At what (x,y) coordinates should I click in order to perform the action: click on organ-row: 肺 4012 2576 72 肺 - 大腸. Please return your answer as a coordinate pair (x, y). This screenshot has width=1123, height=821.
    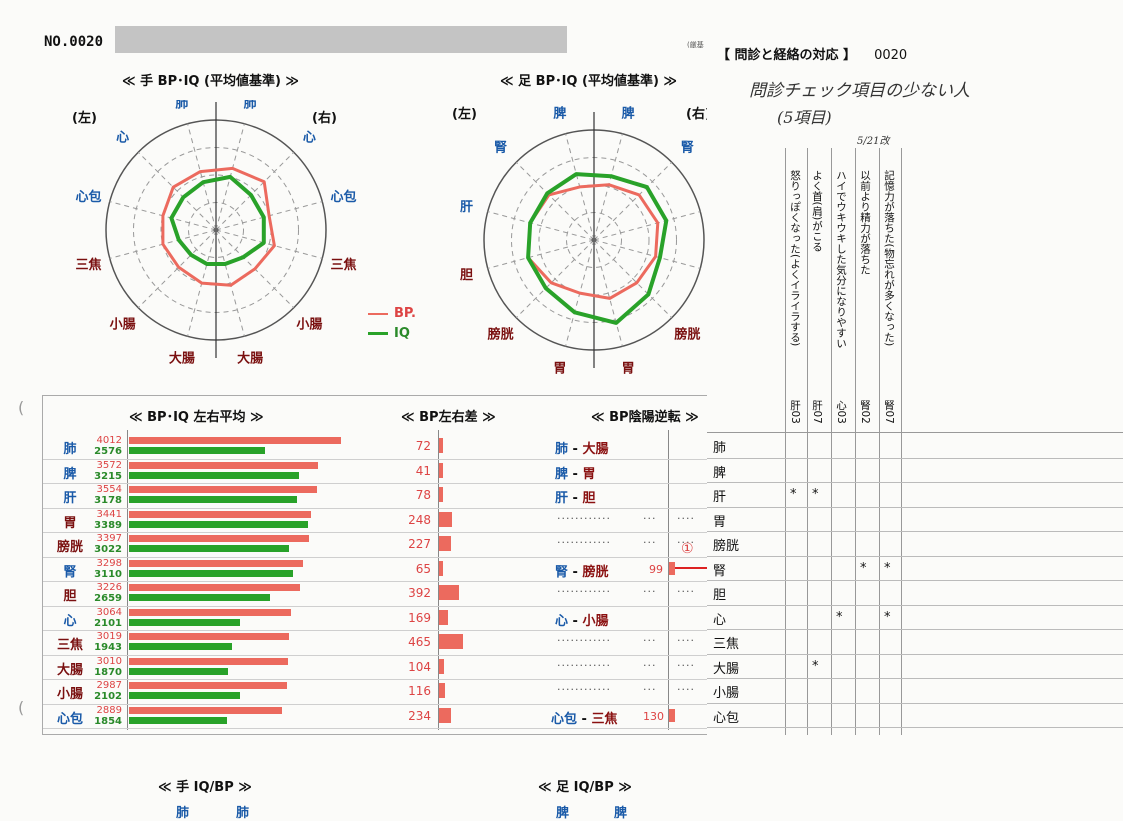
    Looking at the image, I should click on (379, 447).